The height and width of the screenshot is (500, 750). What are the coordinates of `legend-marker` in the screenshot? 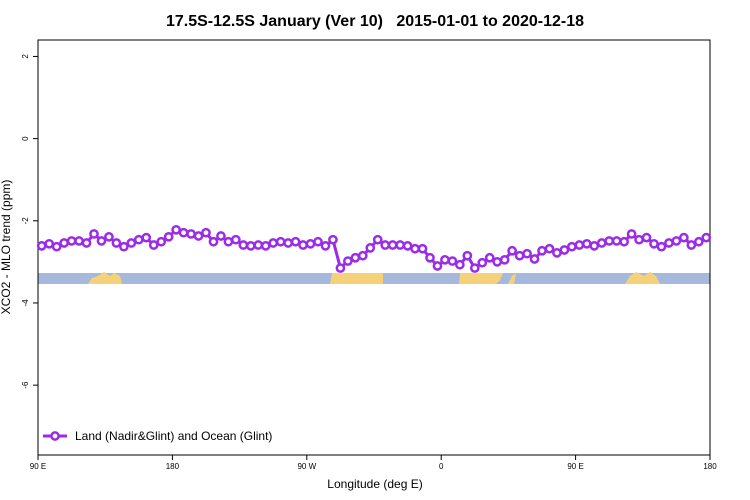 It's located at (55, 436).